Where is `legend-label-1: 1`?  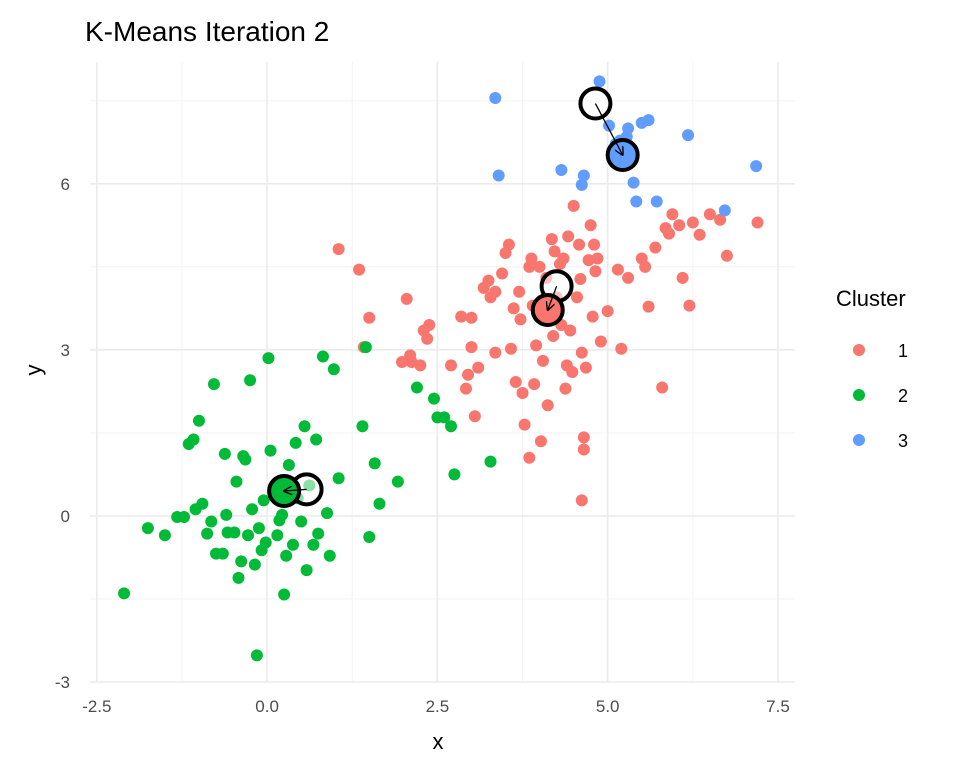
legend-label-1: 1 is located at coordinates (903, 351).